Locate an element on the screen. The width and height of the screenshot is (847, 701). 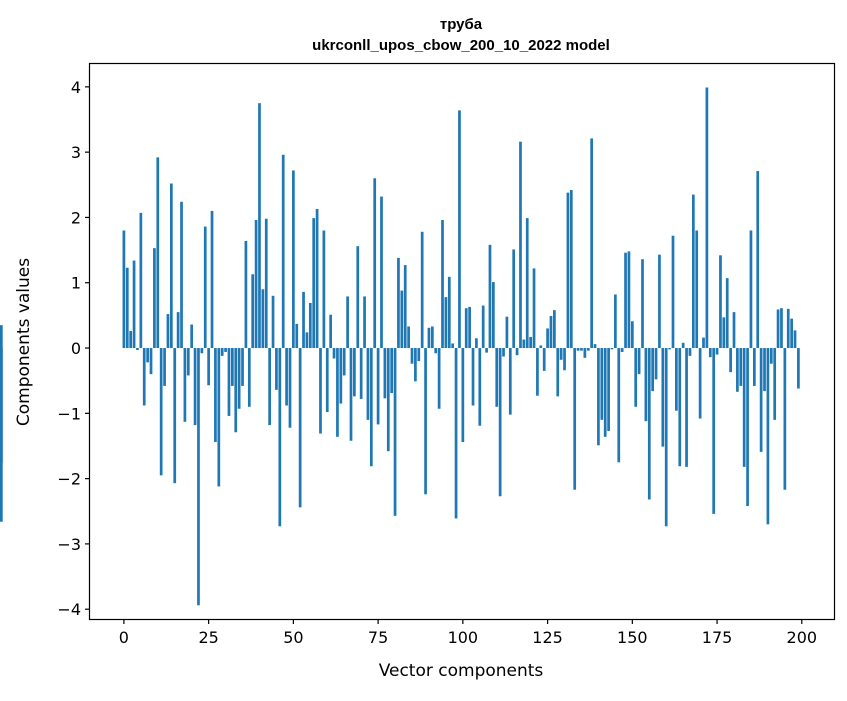
y-tick-label: 2 is located at coordinates (76, 217).